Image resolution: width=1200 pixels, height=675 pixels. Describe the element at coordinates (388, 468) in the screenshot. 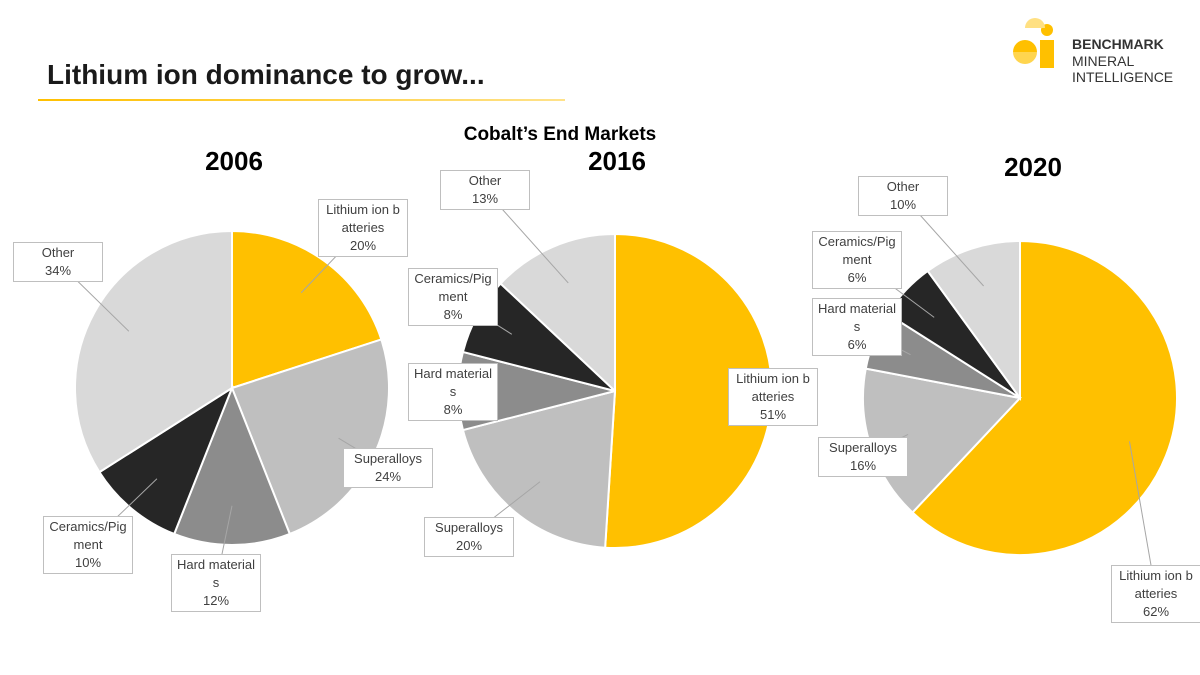

I see `data-label: Superalloys 24%` at that location.